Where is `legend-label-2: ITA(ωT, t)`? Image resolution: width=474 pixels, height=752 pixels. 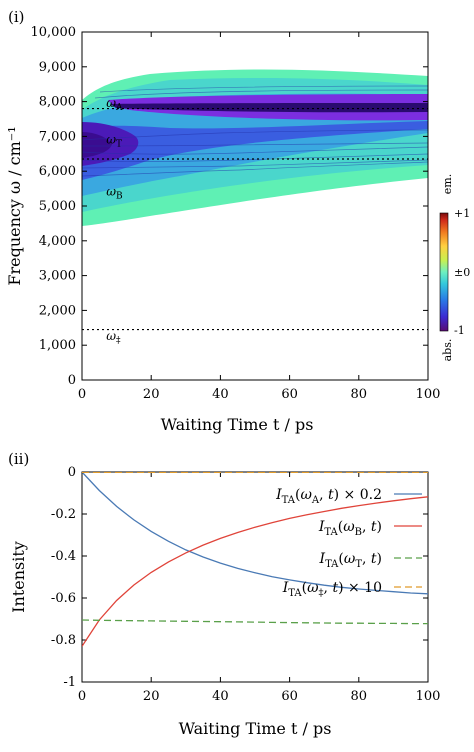
legend-label-2: ITA(ωT, t) is located at coordinates (350, 560).